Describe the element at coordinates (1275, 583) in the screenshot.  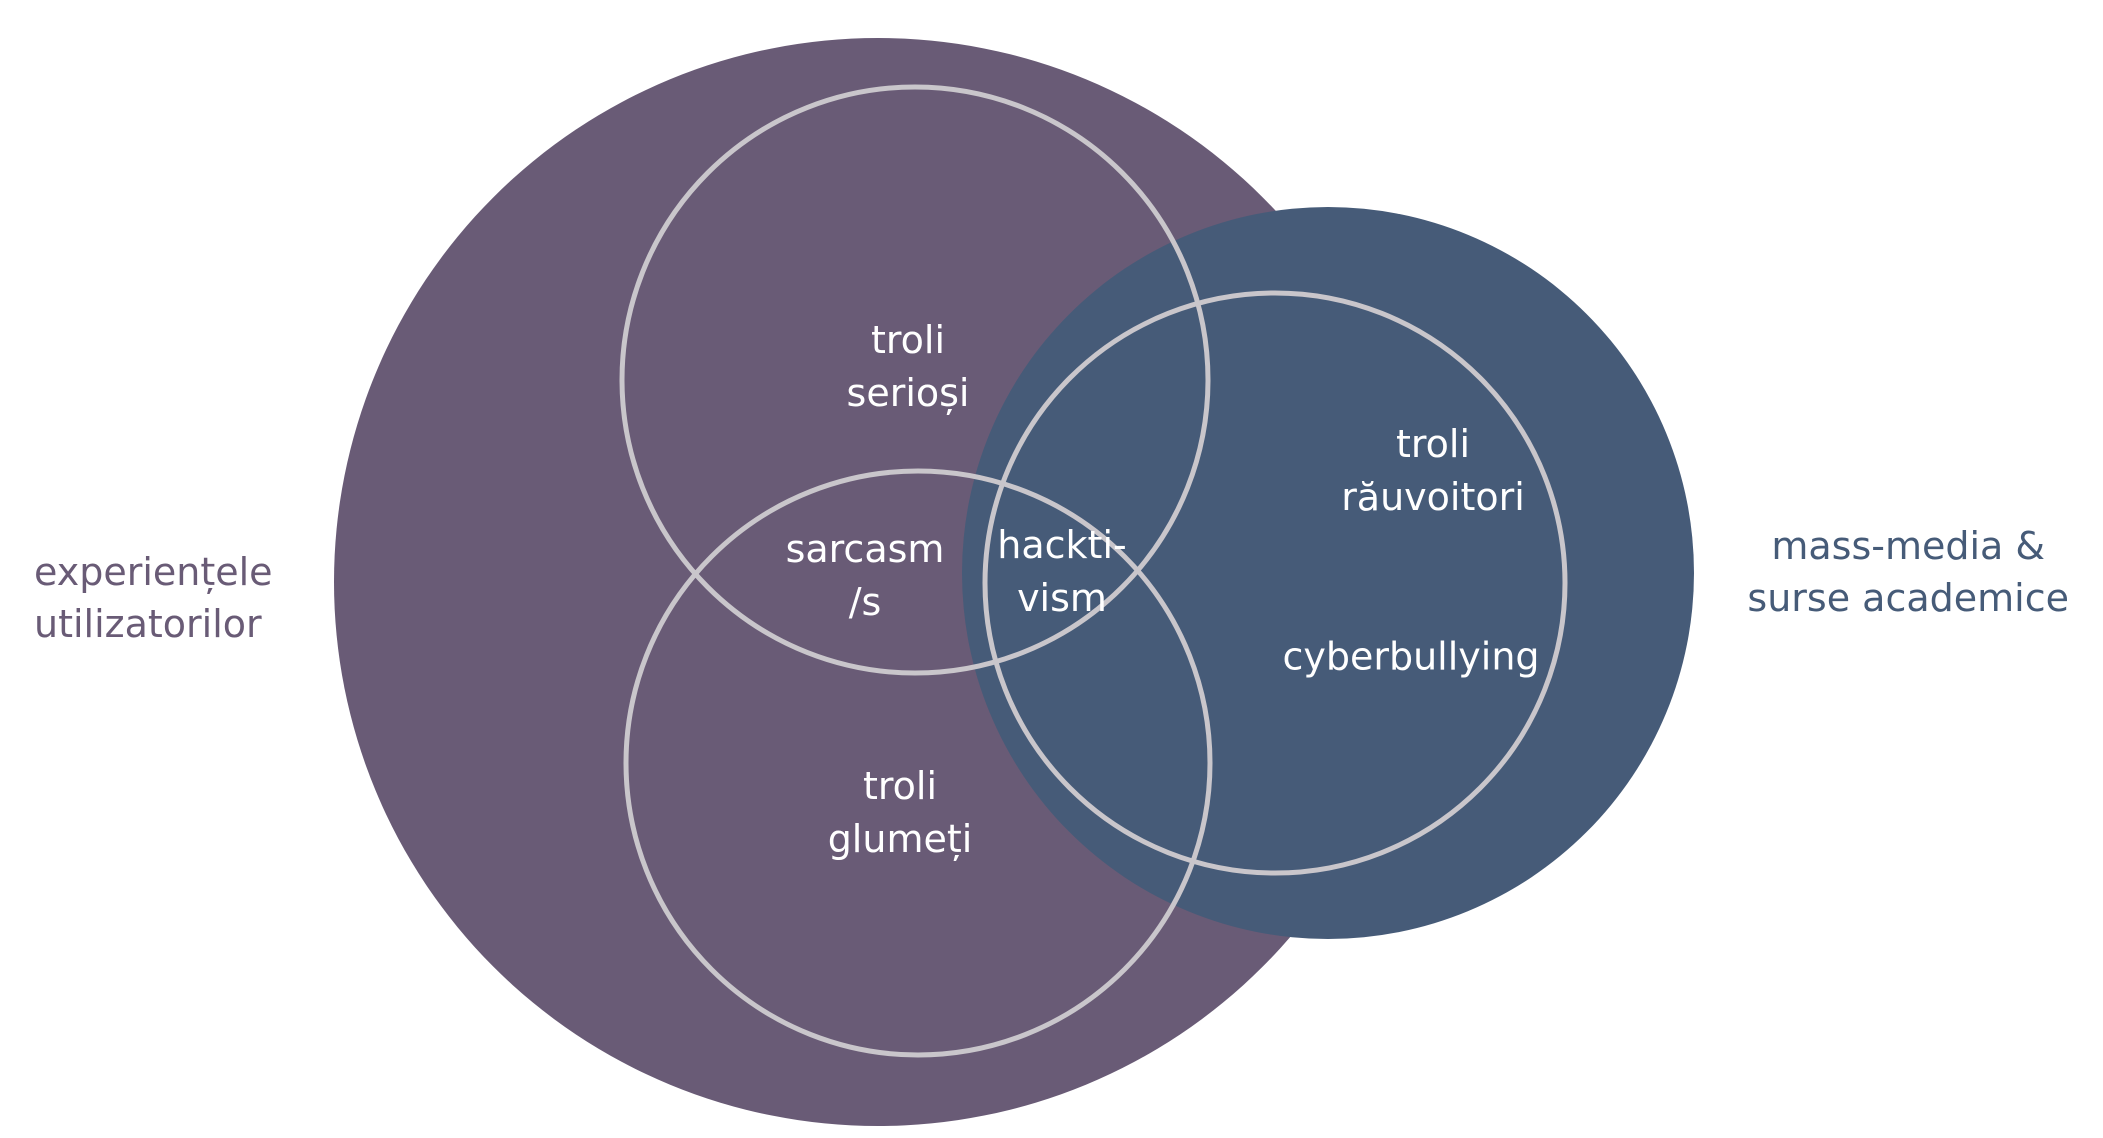
I see `malicious-trolls-outline-circle` at that location.